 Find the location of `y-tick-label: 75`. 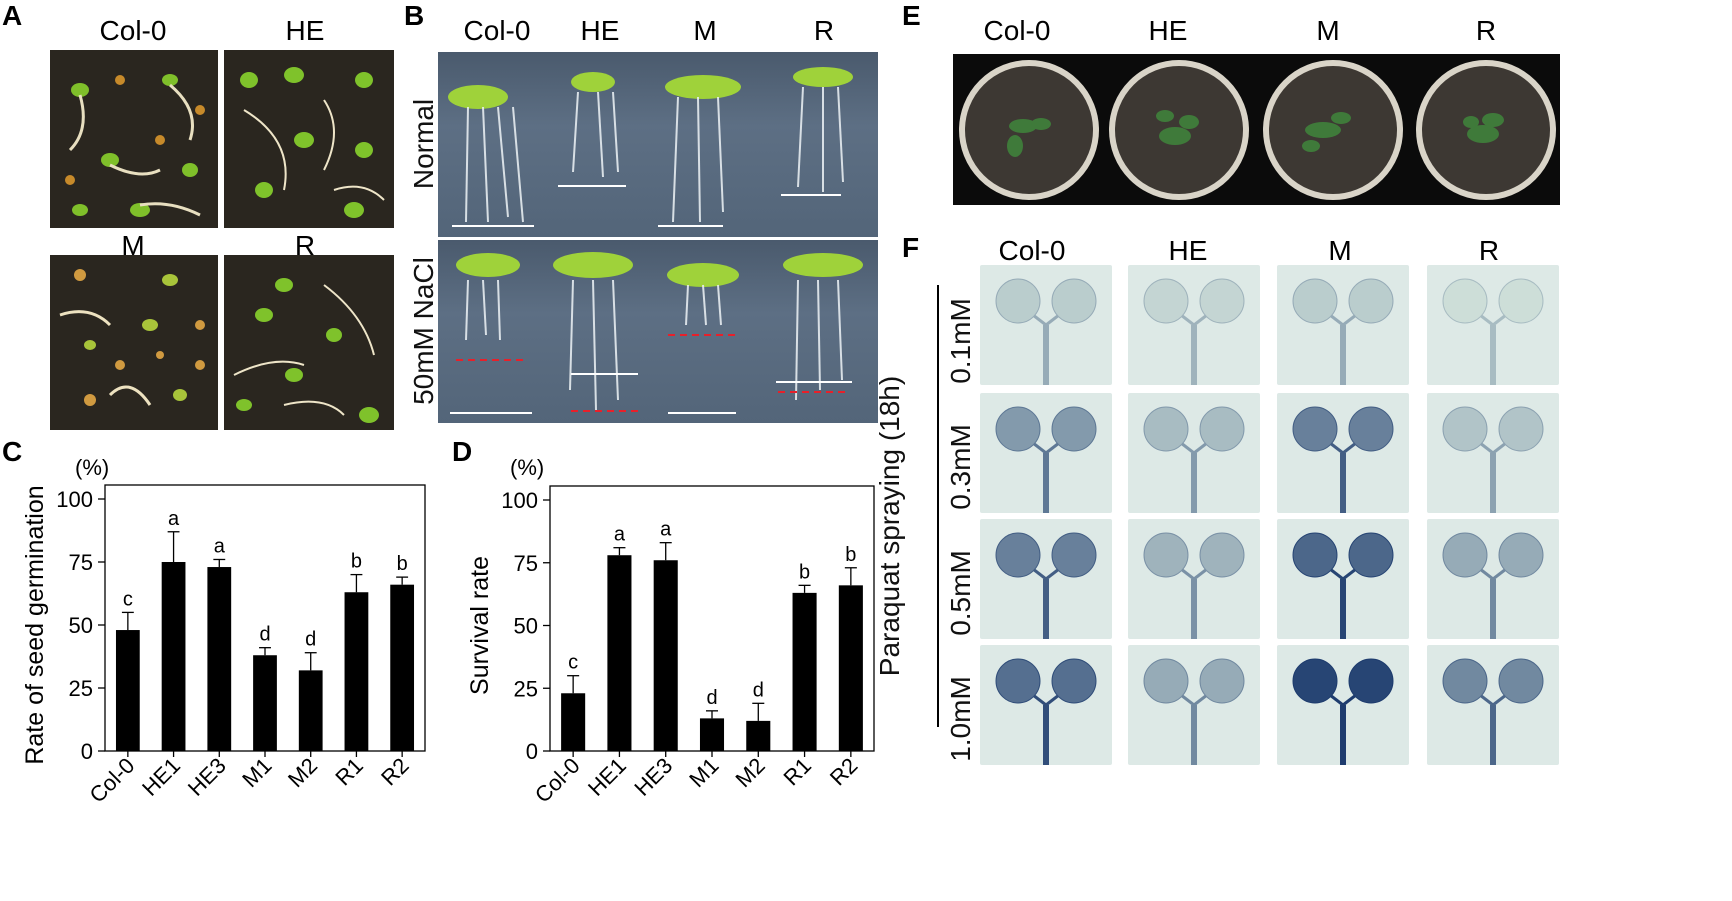

y-tick-label: 75 is located at coordinates (526, 563).